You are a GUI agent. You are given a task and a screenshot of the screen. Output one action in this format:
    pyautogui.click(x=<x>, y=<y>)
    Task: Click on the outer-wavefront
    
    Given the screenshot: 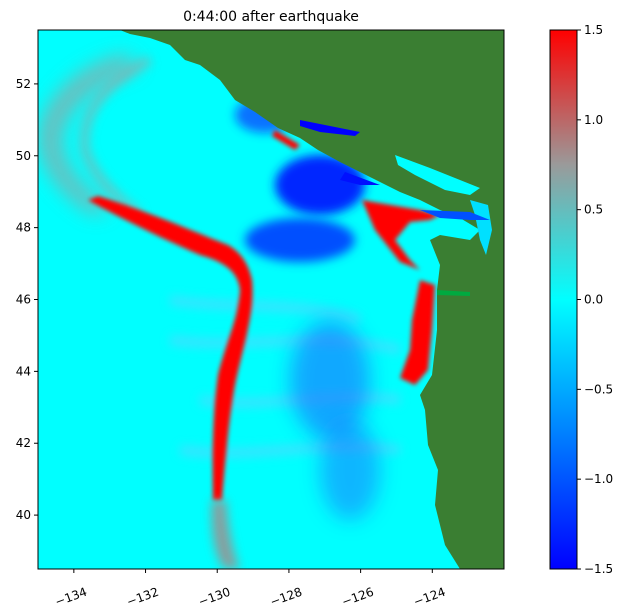 What is the action you would take?
    pyautogui.click(x=90, y=135)
    